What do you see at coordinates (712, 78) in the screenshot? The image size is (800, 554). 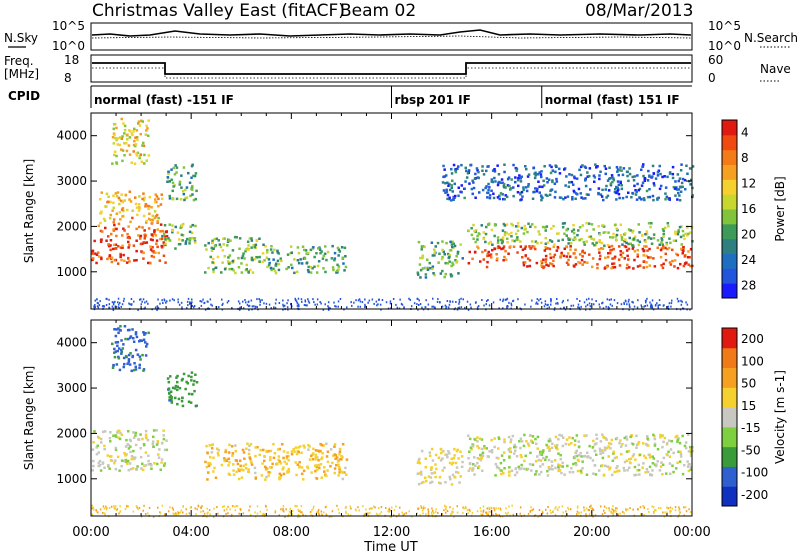 I see `nave-tick-bottom: 0` at bounding box center [712, 78].